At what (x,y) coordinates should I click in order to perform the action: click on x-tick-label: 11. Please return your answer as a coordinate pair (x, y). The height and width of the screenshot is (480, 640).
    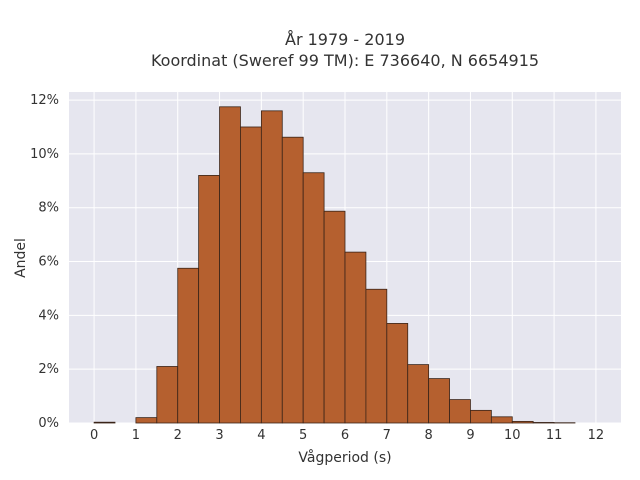
    Looking at the image, I should click on (554, 435).